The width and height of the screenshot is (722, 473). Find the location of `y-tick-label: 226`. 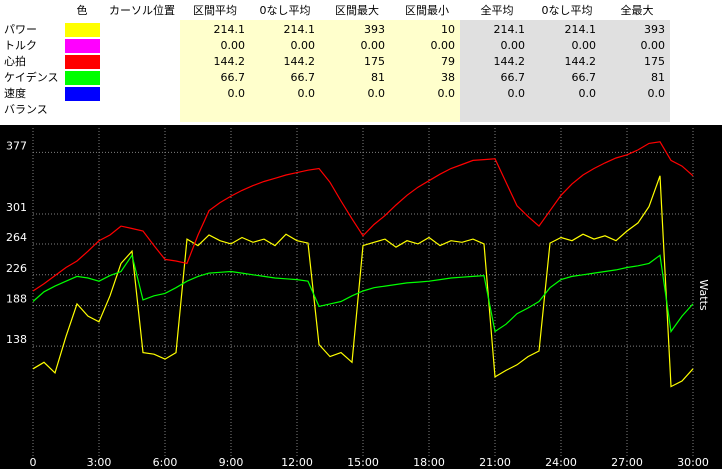

y-tick-label: 226 is located at coordinates (16, 268).